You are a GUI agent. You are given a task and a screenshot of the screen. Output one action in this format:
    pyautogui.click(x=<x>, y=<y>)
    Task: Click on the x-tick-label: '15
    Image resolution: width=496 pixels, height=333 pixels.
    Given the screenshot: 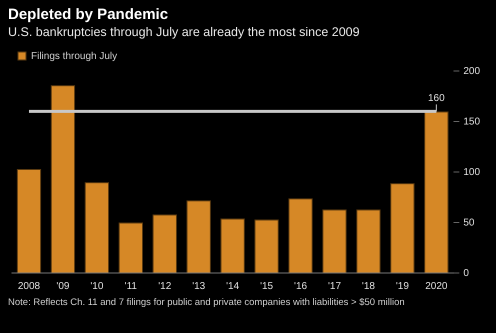 What is the action you would take?
    pyautogui.click(x=267, y=286)
    